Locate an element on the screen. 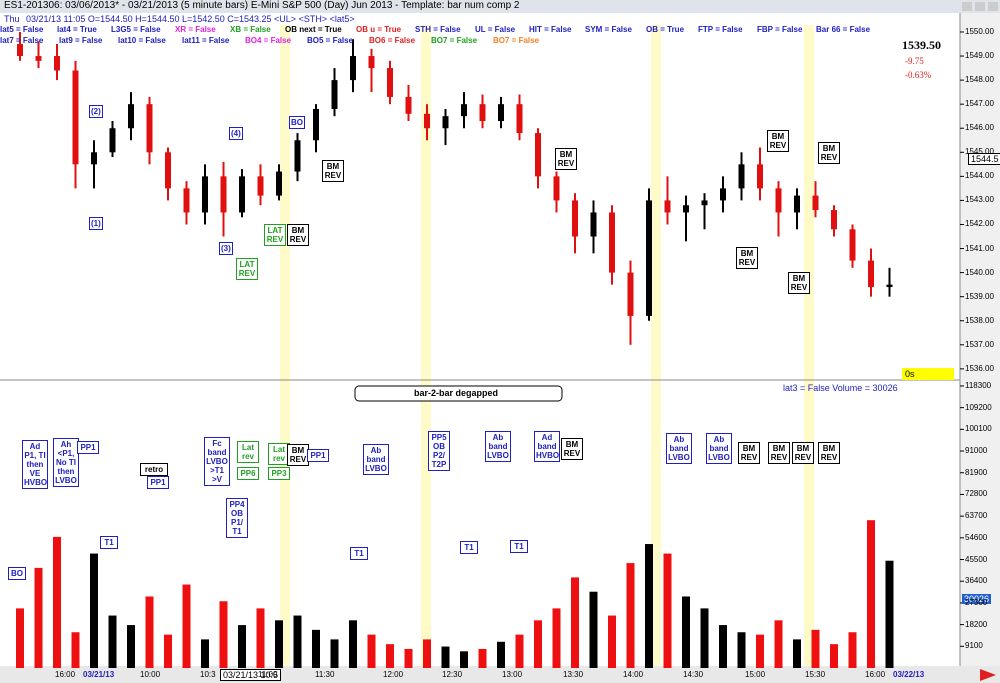 The image size is (1000, 683). y-tick-label: 1540.00 is located at coordinates (979, 272).